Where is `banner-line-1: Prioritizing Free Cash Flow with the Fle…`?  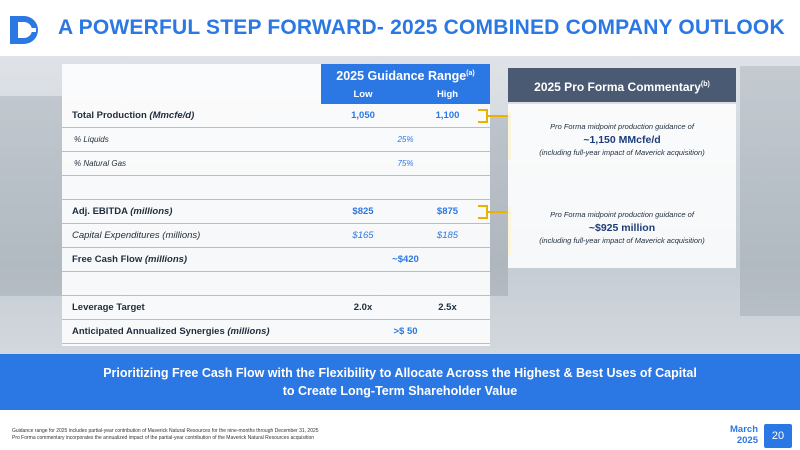
banner-line-1: Prioritizing Free Cash Flow with the Fle… is located at coordinates (400, 373).